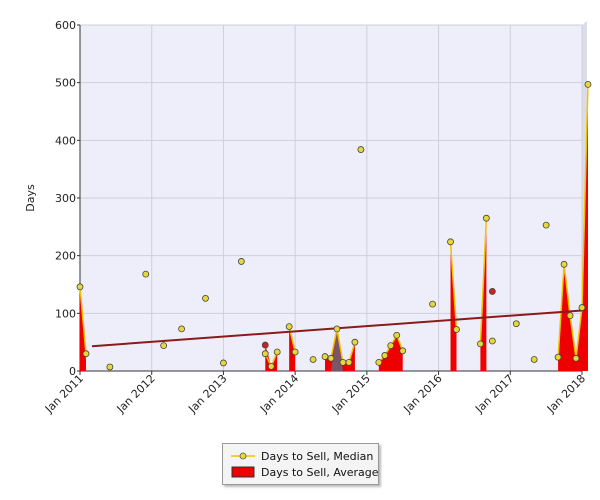 This screenshot has width=600, height=500. What do you see at coordinates (65, 313) in the screenshot?
I see `y-tick-label: 100` at bounding box center [65, 313].